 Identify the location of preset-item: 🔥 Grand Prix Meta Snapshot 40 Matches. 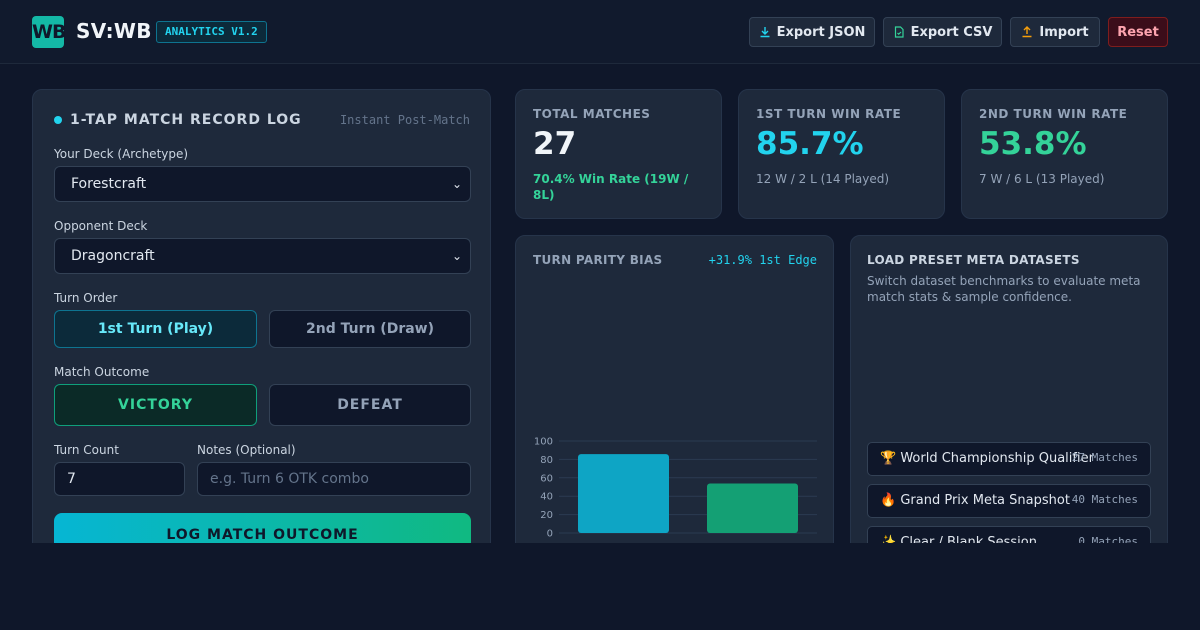
(1009, 501).